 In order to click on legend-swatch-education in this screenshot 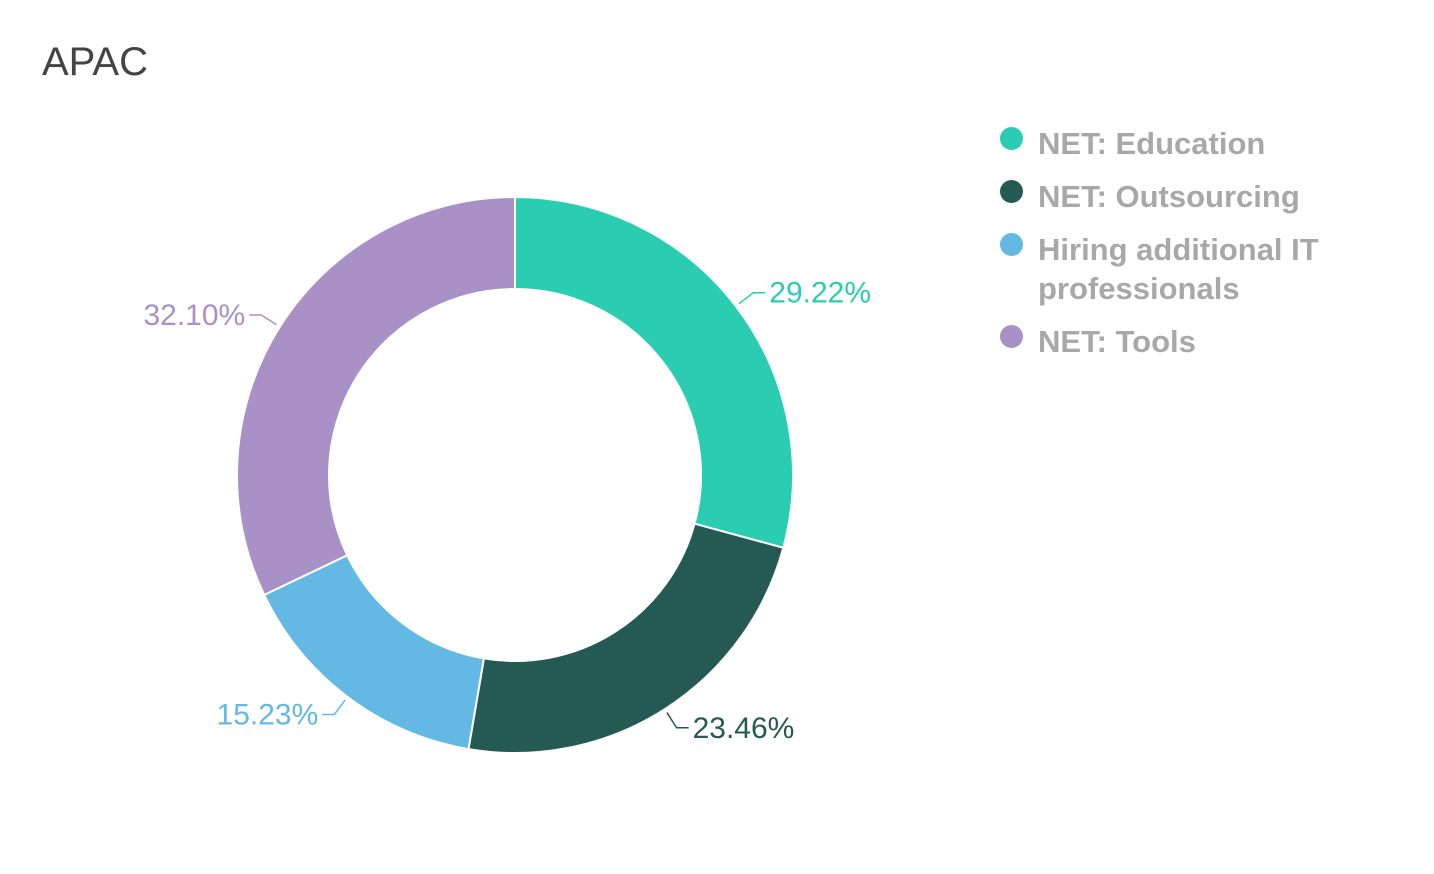, I will do `click(1011, 138)`.